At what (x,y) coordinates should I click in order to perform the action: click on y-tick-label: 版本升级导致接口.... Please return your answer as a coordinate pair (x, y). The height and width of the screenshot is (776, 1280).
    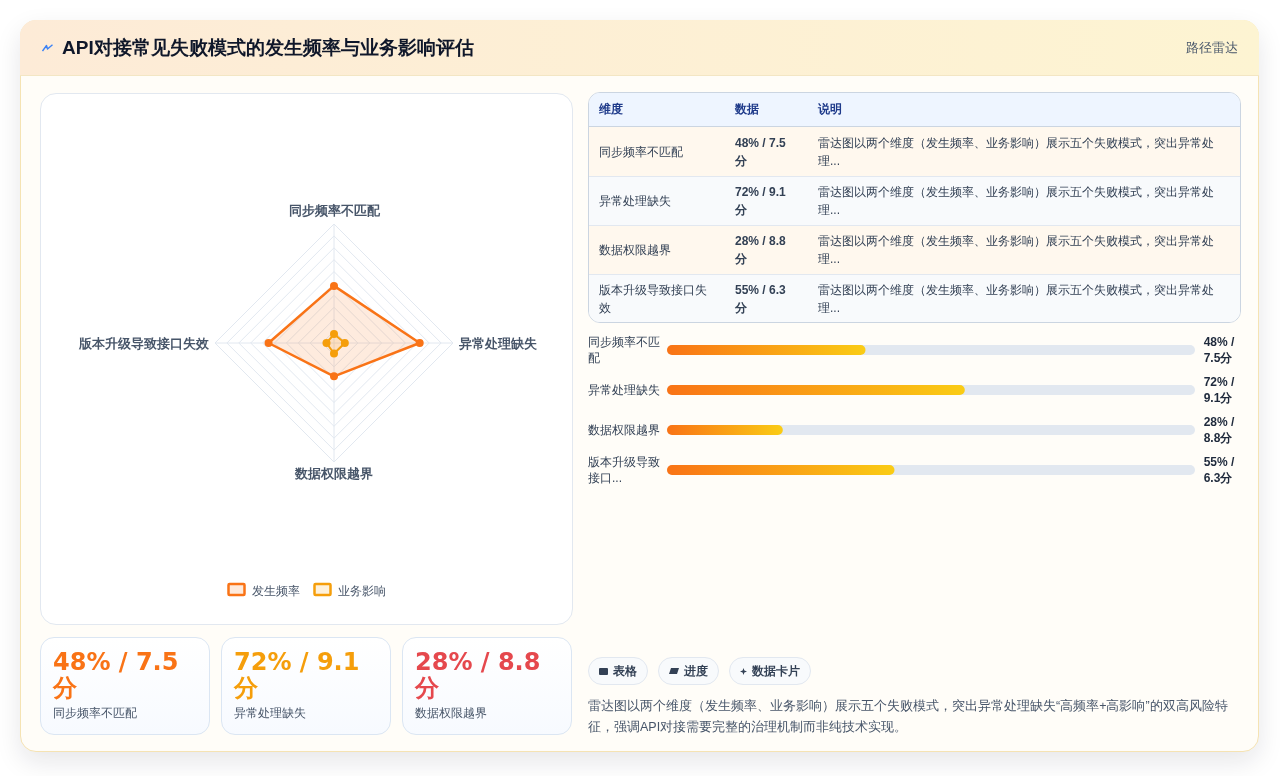
    Looking at the image, I should click on (624, 470).